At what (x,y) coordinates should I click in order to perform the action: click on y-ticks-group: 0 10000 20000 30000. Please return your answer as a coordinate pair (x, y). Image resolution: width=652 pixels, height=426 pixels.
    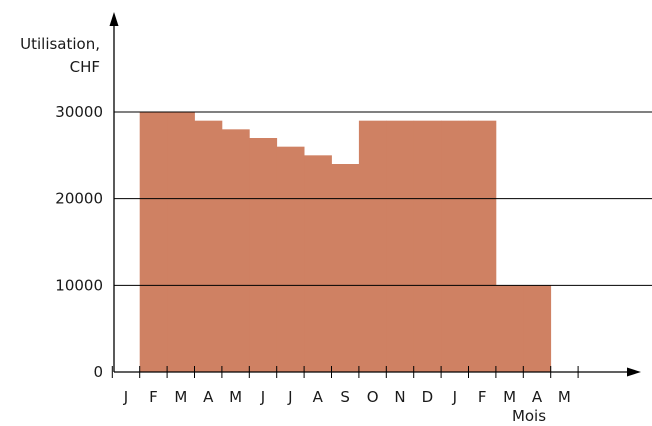
    Looking at the image, I should click on (79, 242).